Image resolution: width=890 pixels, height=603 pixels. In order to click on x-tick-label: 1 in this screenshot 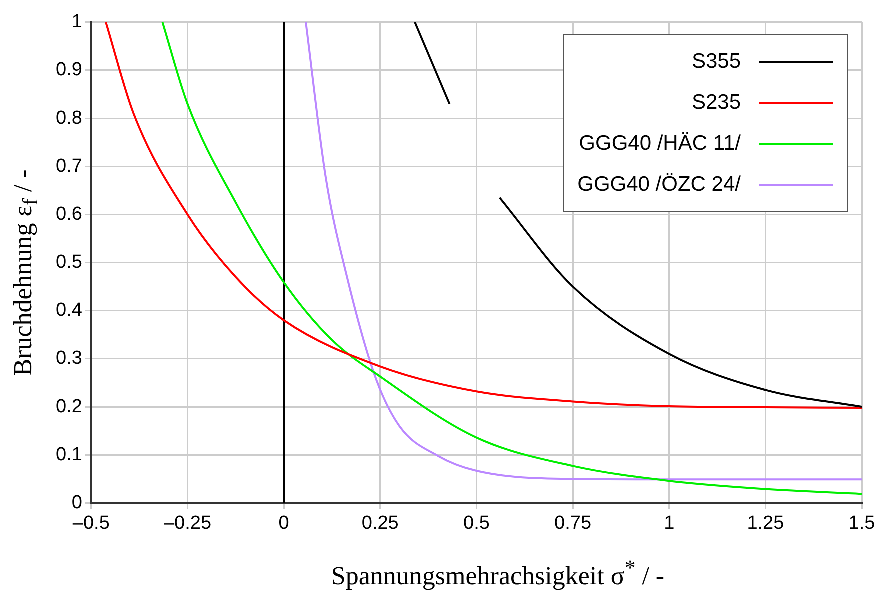, I will do `click(669, 523)`.